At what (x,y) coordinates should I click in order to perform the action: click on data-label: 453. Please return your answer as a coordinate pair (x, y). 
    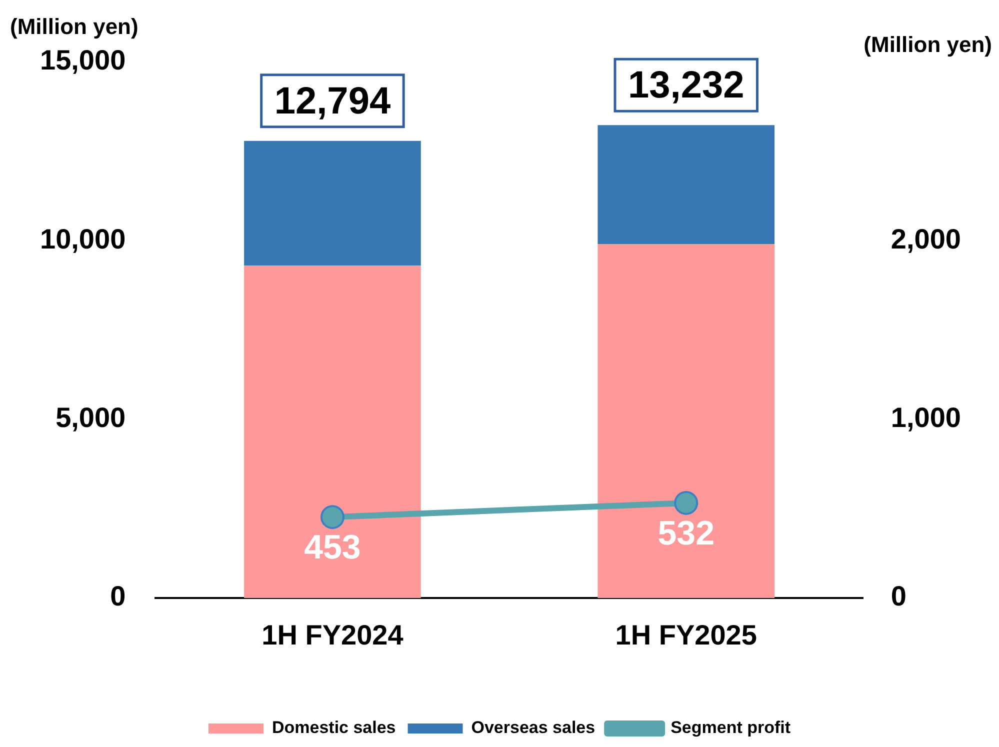
    Looking at the image, I should click on (332, 547).